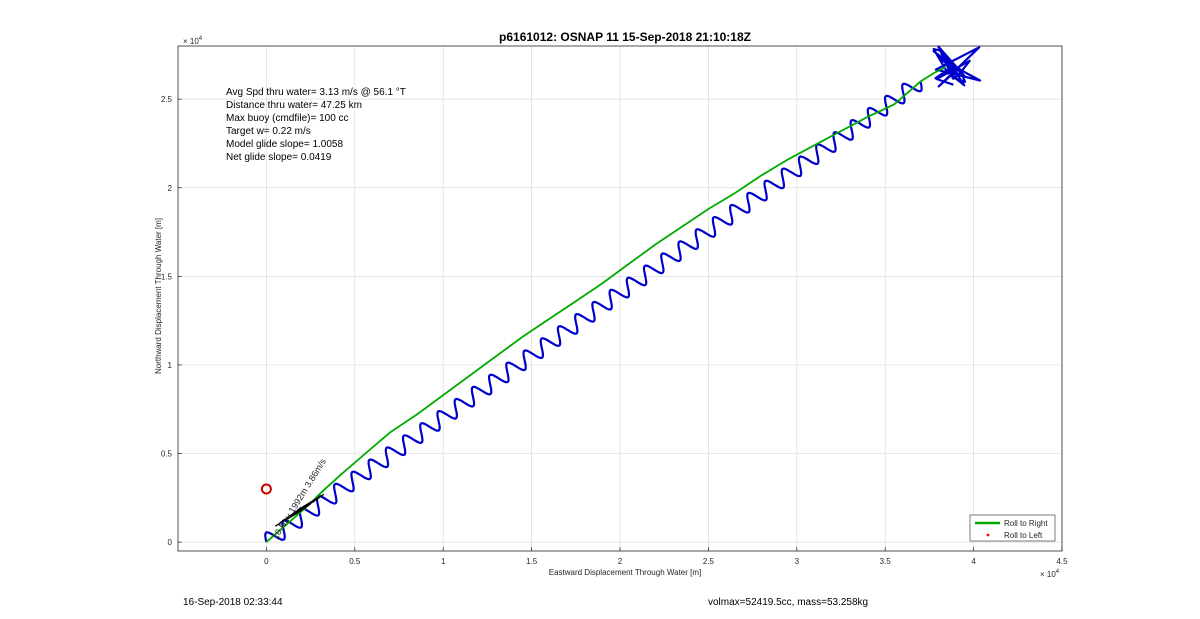  Describe the element at coordinates (266, 561) in the screenshot. I see `x-tick-label: 0` at that location.